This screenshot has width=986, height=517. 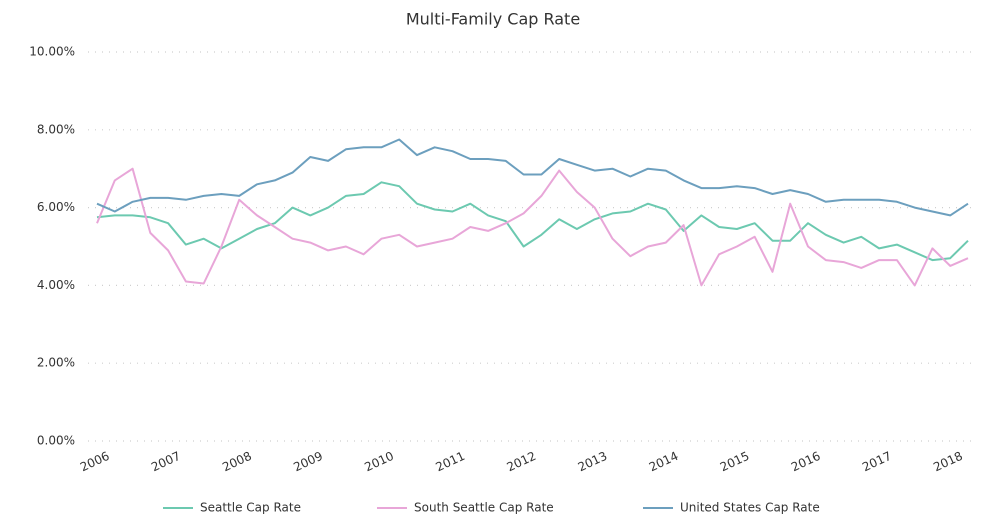 What do you see at coordinates (250, 508) in the screenshot?
I see `legend-label: Seattle Cap Rate` at bounding box center [250, 508].